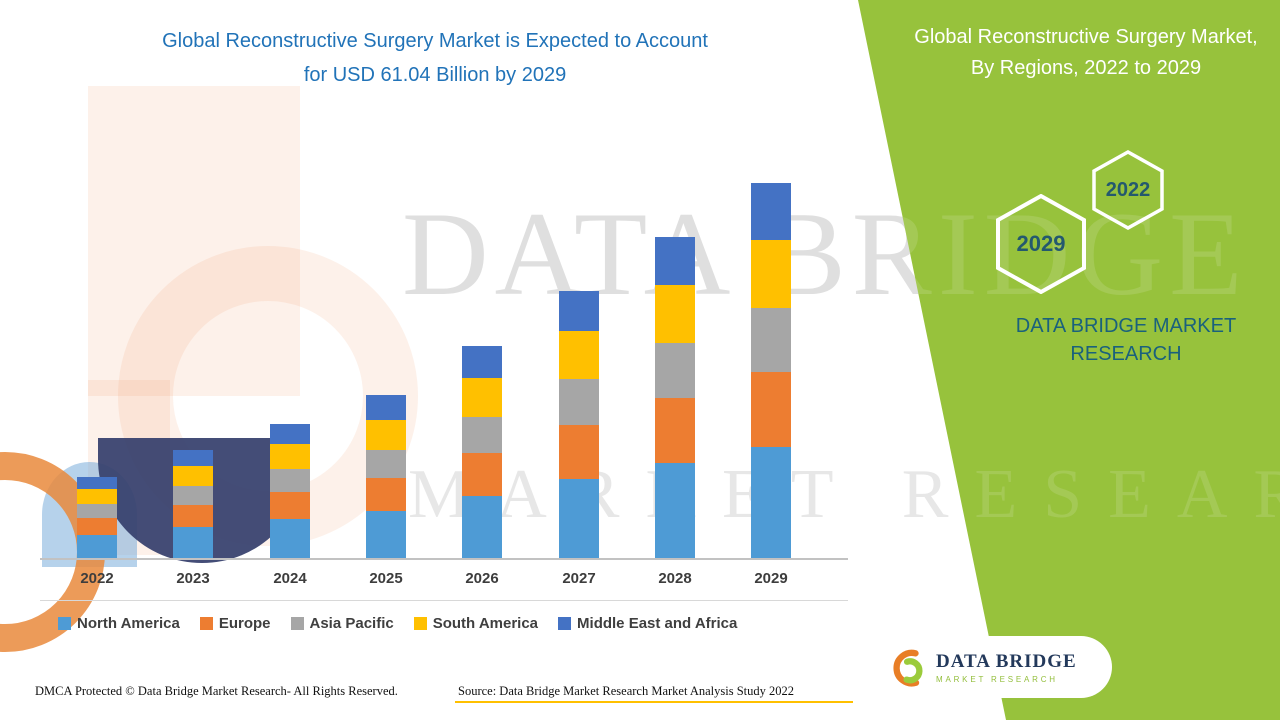 The height and width of the screenshot is (720, 1280). Describe the element at coordinates (908, 668) in the screenshot. I see `databridge-logo-icon` at that location.